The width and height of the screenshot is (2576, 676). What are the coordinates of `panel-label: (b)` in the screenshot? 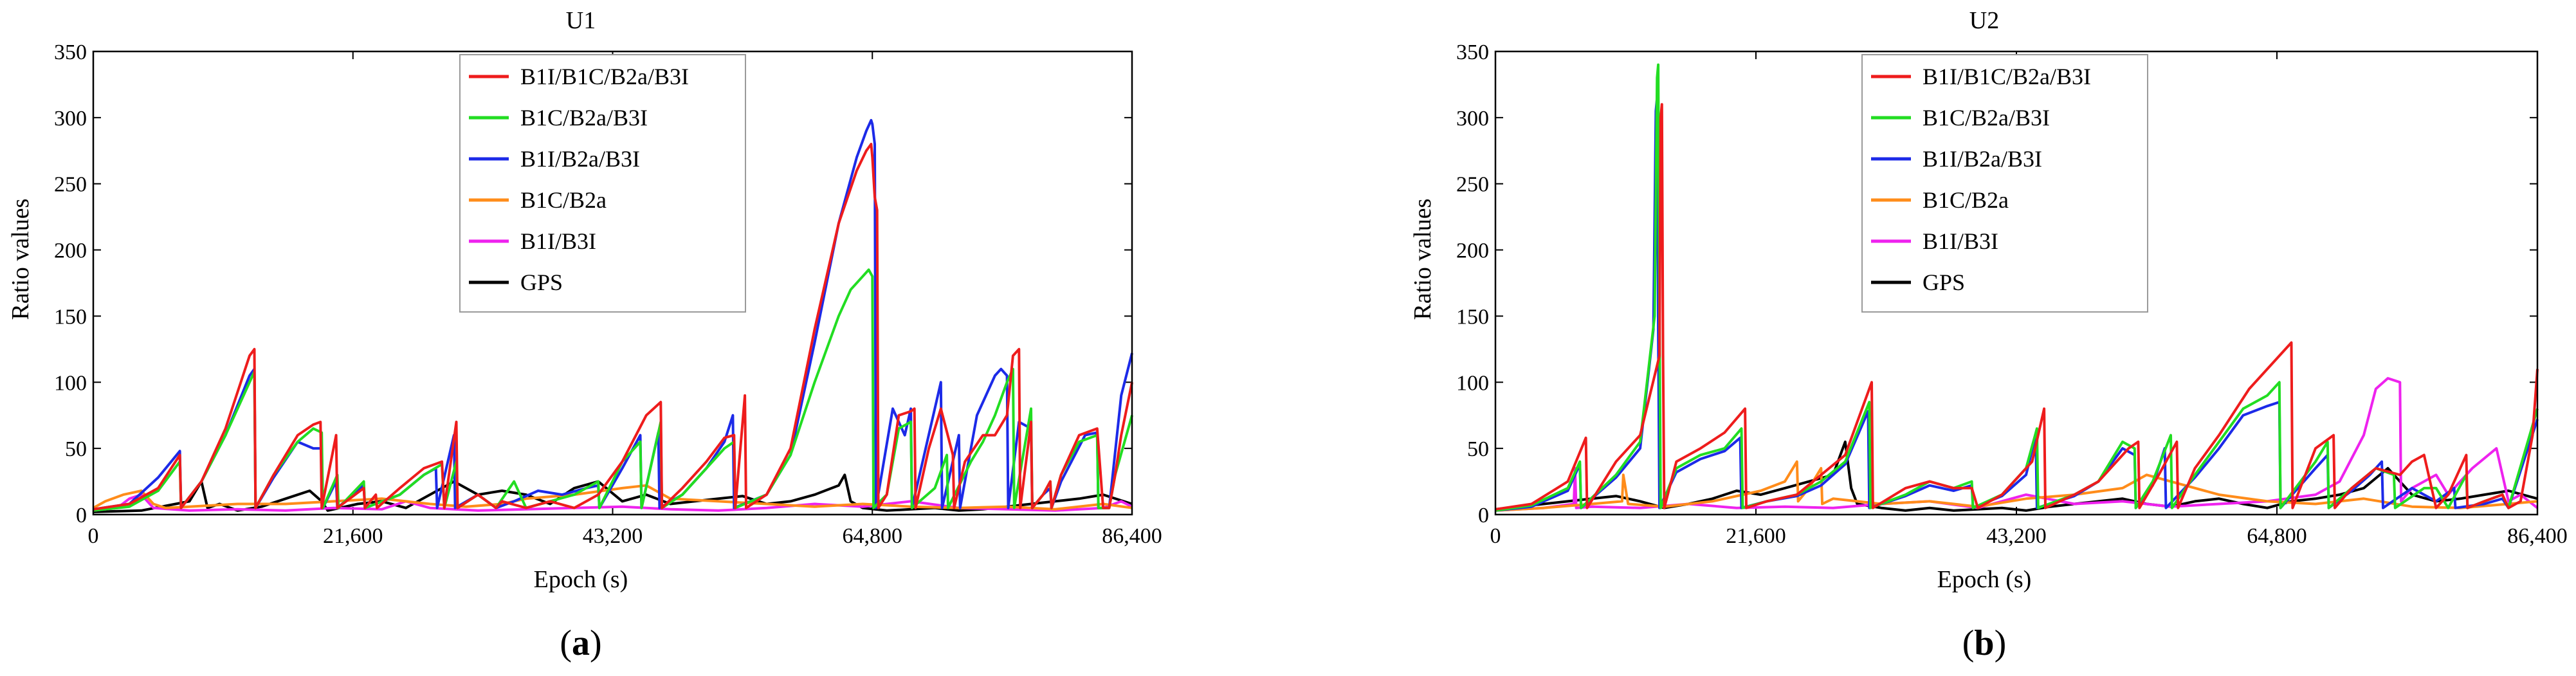 It's located at (1984, 643).